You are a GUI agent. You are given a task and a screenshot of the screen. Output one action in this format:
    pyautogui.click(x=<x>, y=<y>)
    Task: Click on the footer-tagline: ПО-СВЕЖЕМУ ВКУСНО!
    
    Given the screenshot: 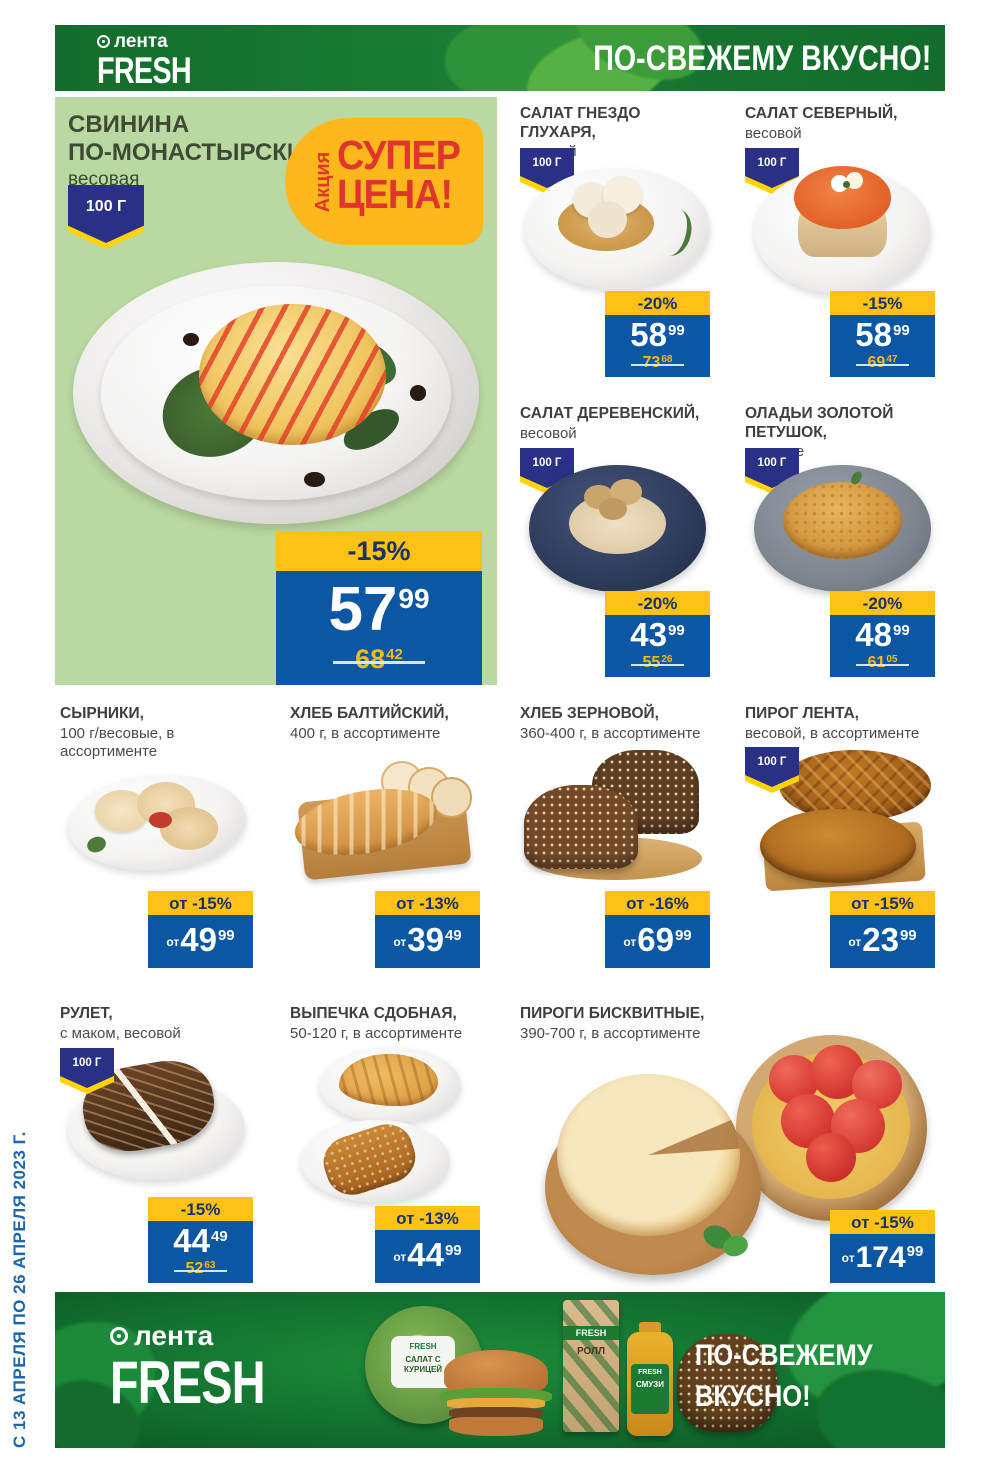 What is the action you would take?
    pyautogui.click(x=784, y=1376)
    